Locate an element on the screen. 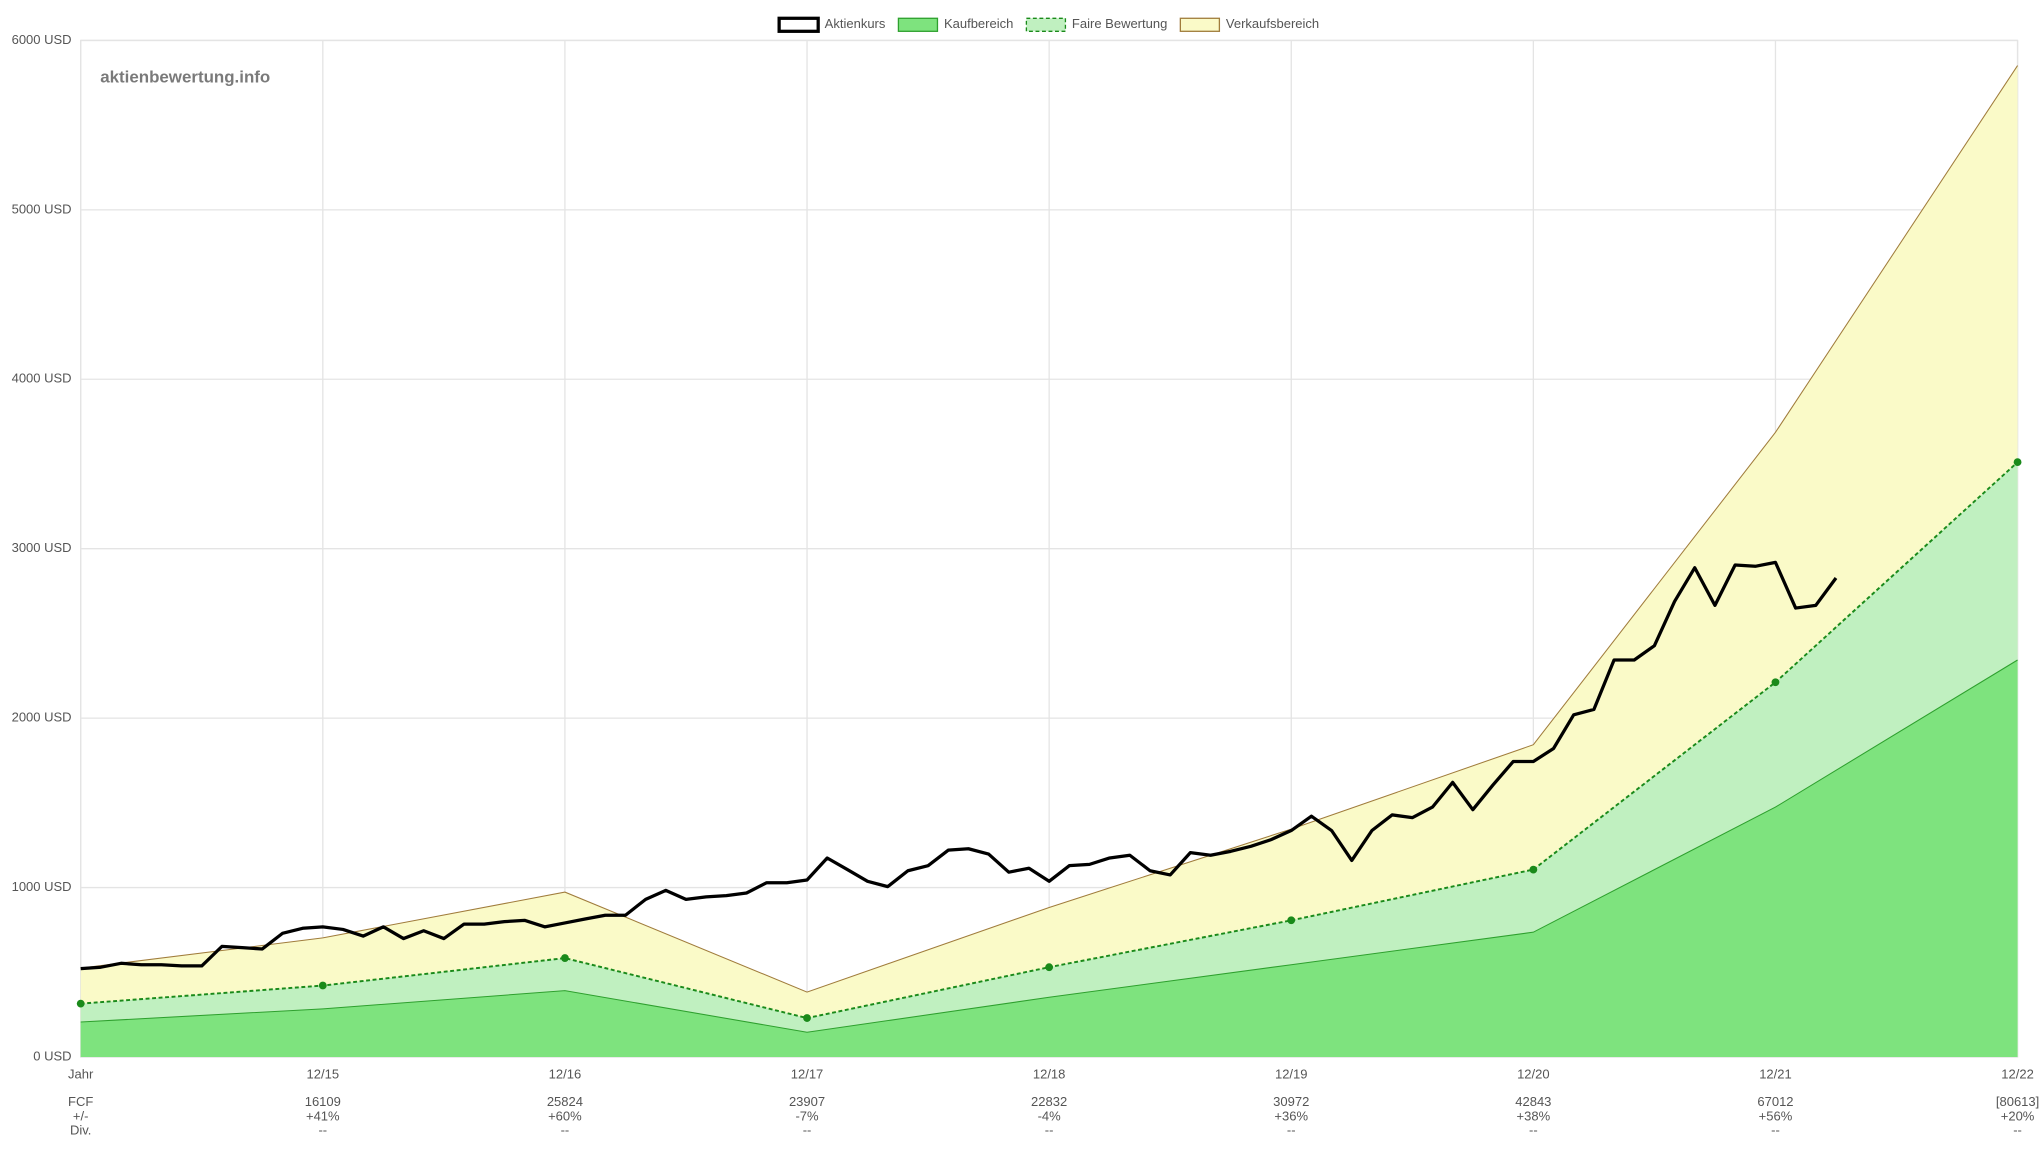 The image size is (2041, 1156). table-cell: Div. is located at coordinates (80, 1130).